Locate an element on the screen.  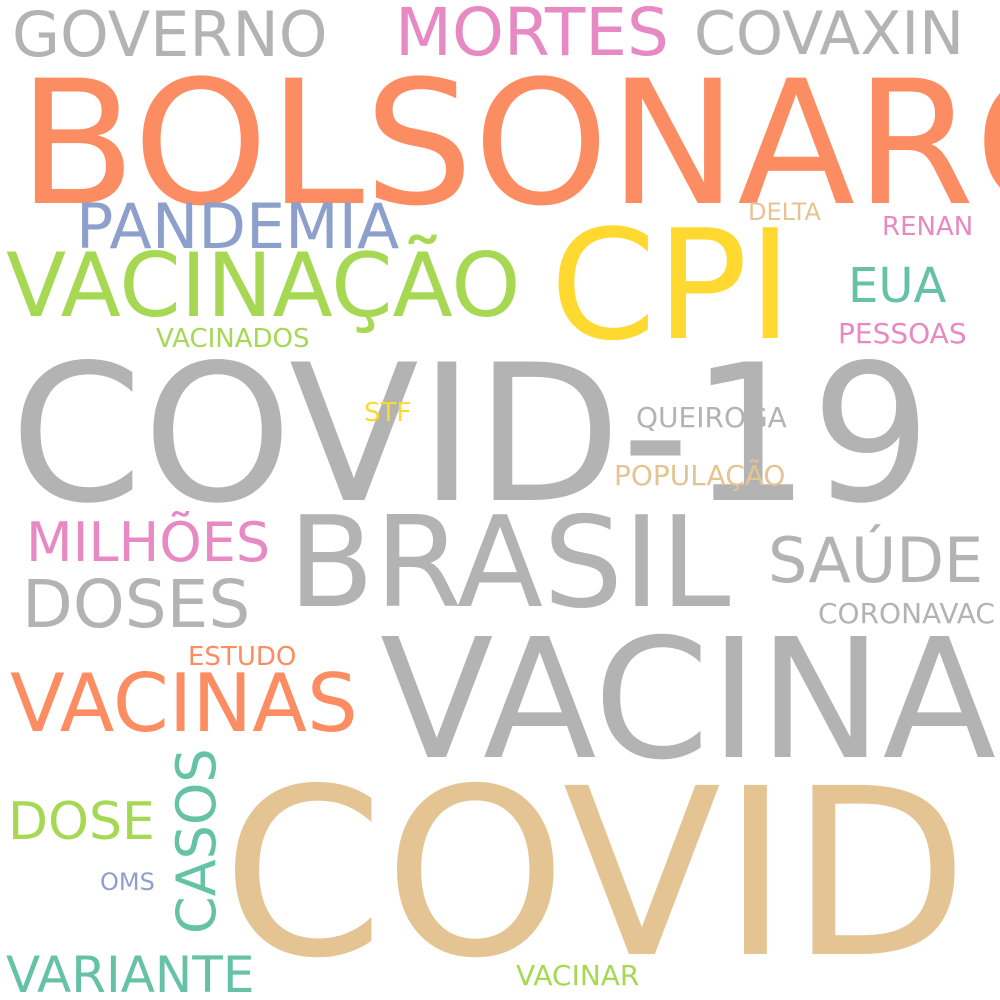
word-covaxin: COVAXIN is located at coordinates (829, 34).